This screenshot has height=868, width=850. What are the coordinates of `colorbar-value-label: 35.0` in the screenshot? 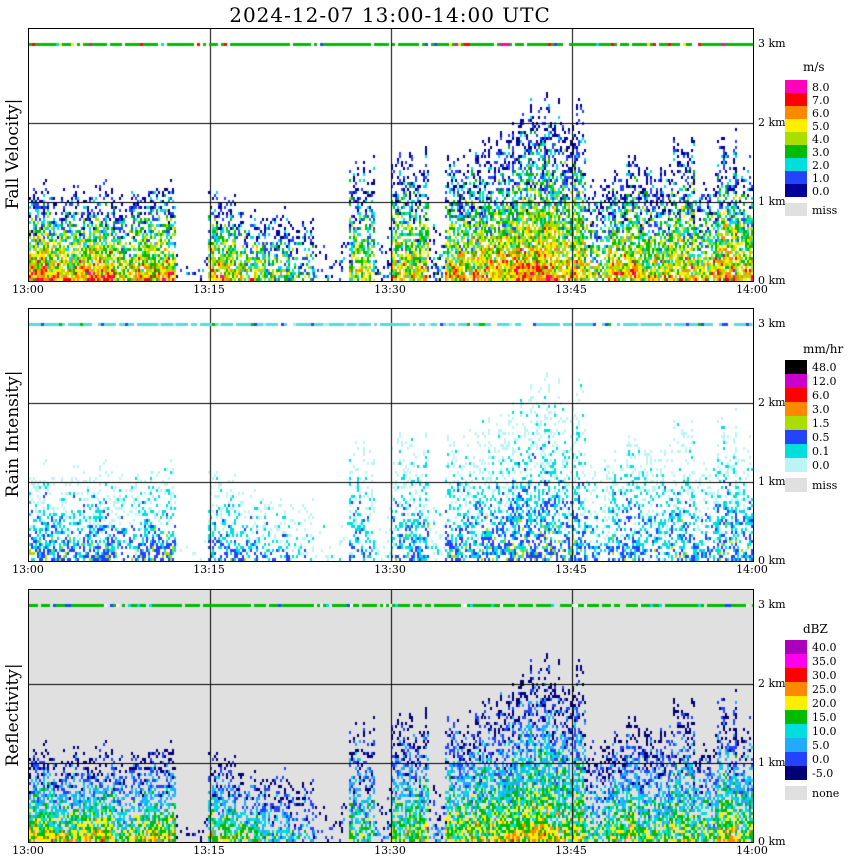 It's located at (824, 661).